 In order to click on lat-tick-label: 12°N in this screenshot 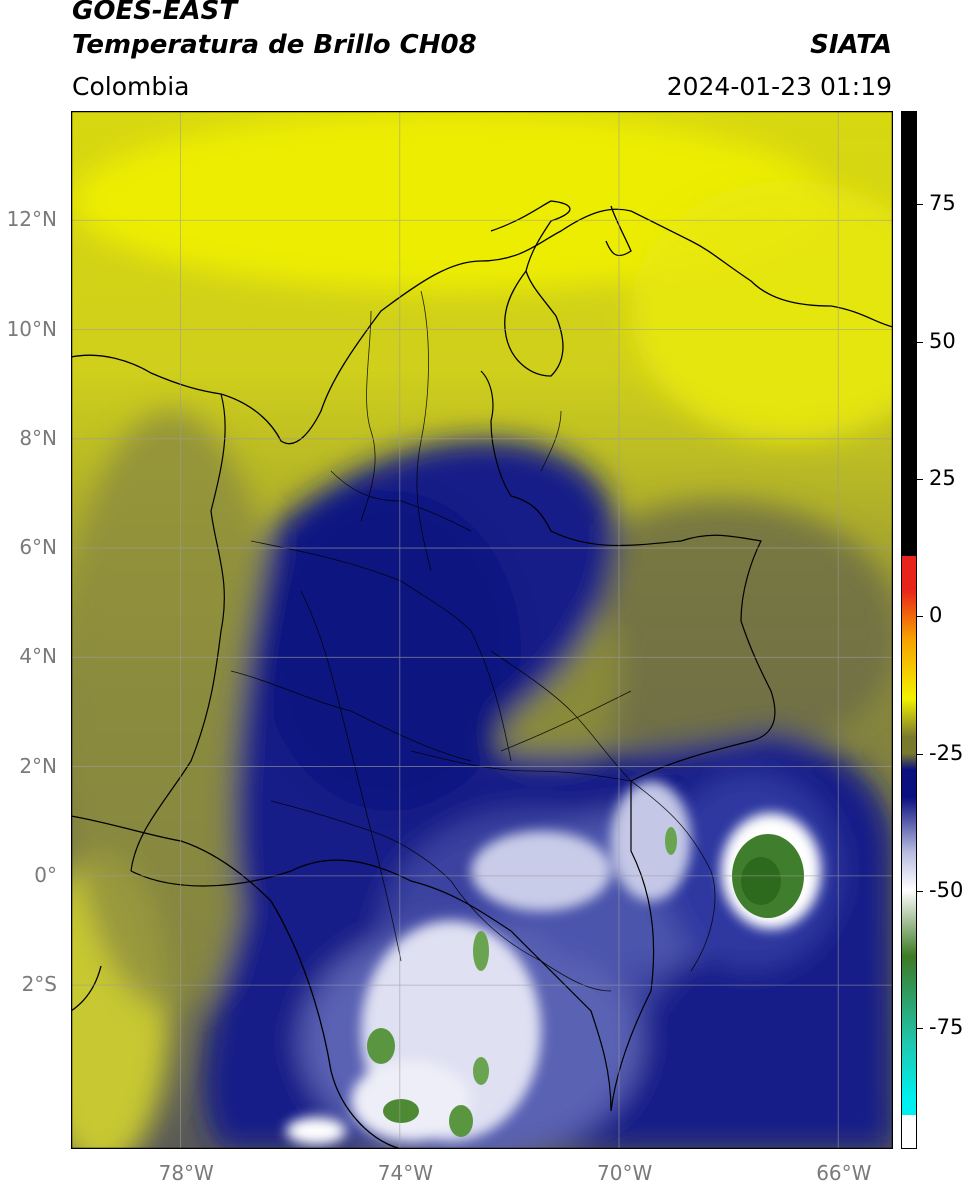, I will do `click(31, 219)`.